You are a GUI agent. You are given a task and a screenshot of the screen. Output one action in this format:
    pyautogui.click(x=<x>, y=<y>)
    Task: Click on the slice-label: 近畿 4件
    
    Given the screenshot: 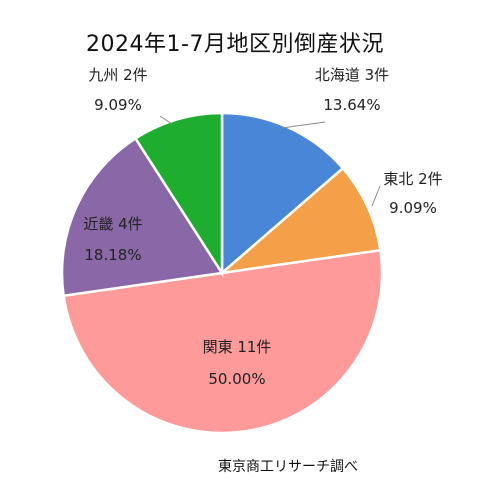 What is the action you would take?
    pyautogui.click(x=112, y=224)
    